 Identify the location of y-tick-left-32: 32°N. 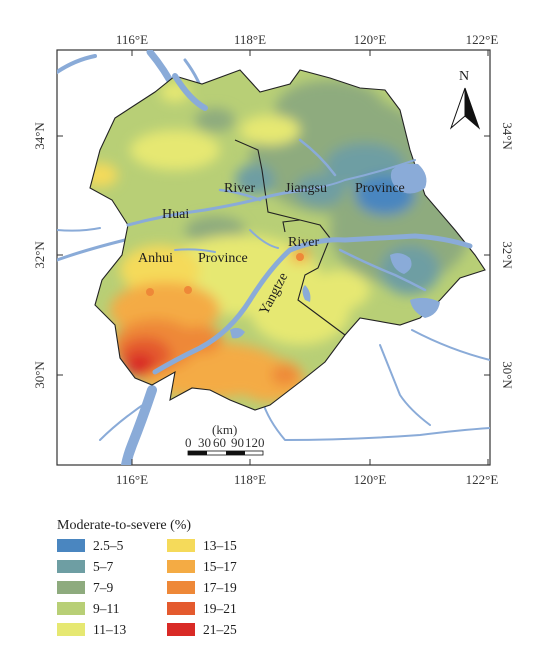
(39, 255).